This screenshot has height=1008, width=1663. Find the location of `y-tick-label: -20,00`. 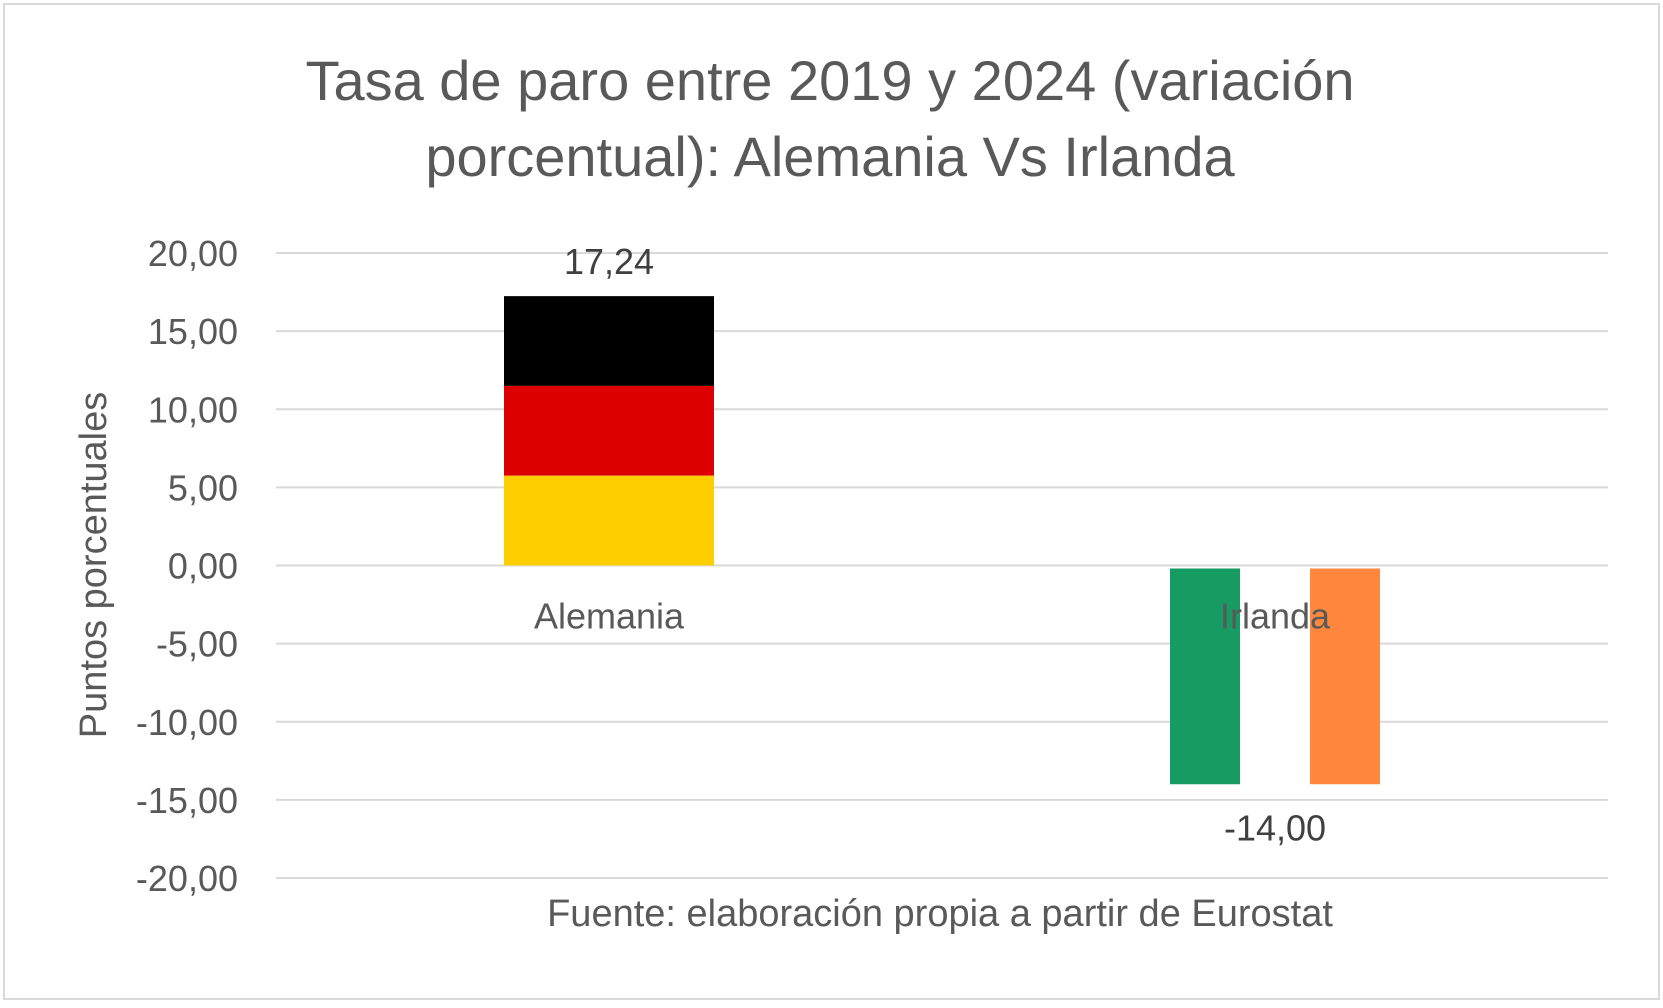

y-tick-label: -20,00 is located at coordinates (187, 878).